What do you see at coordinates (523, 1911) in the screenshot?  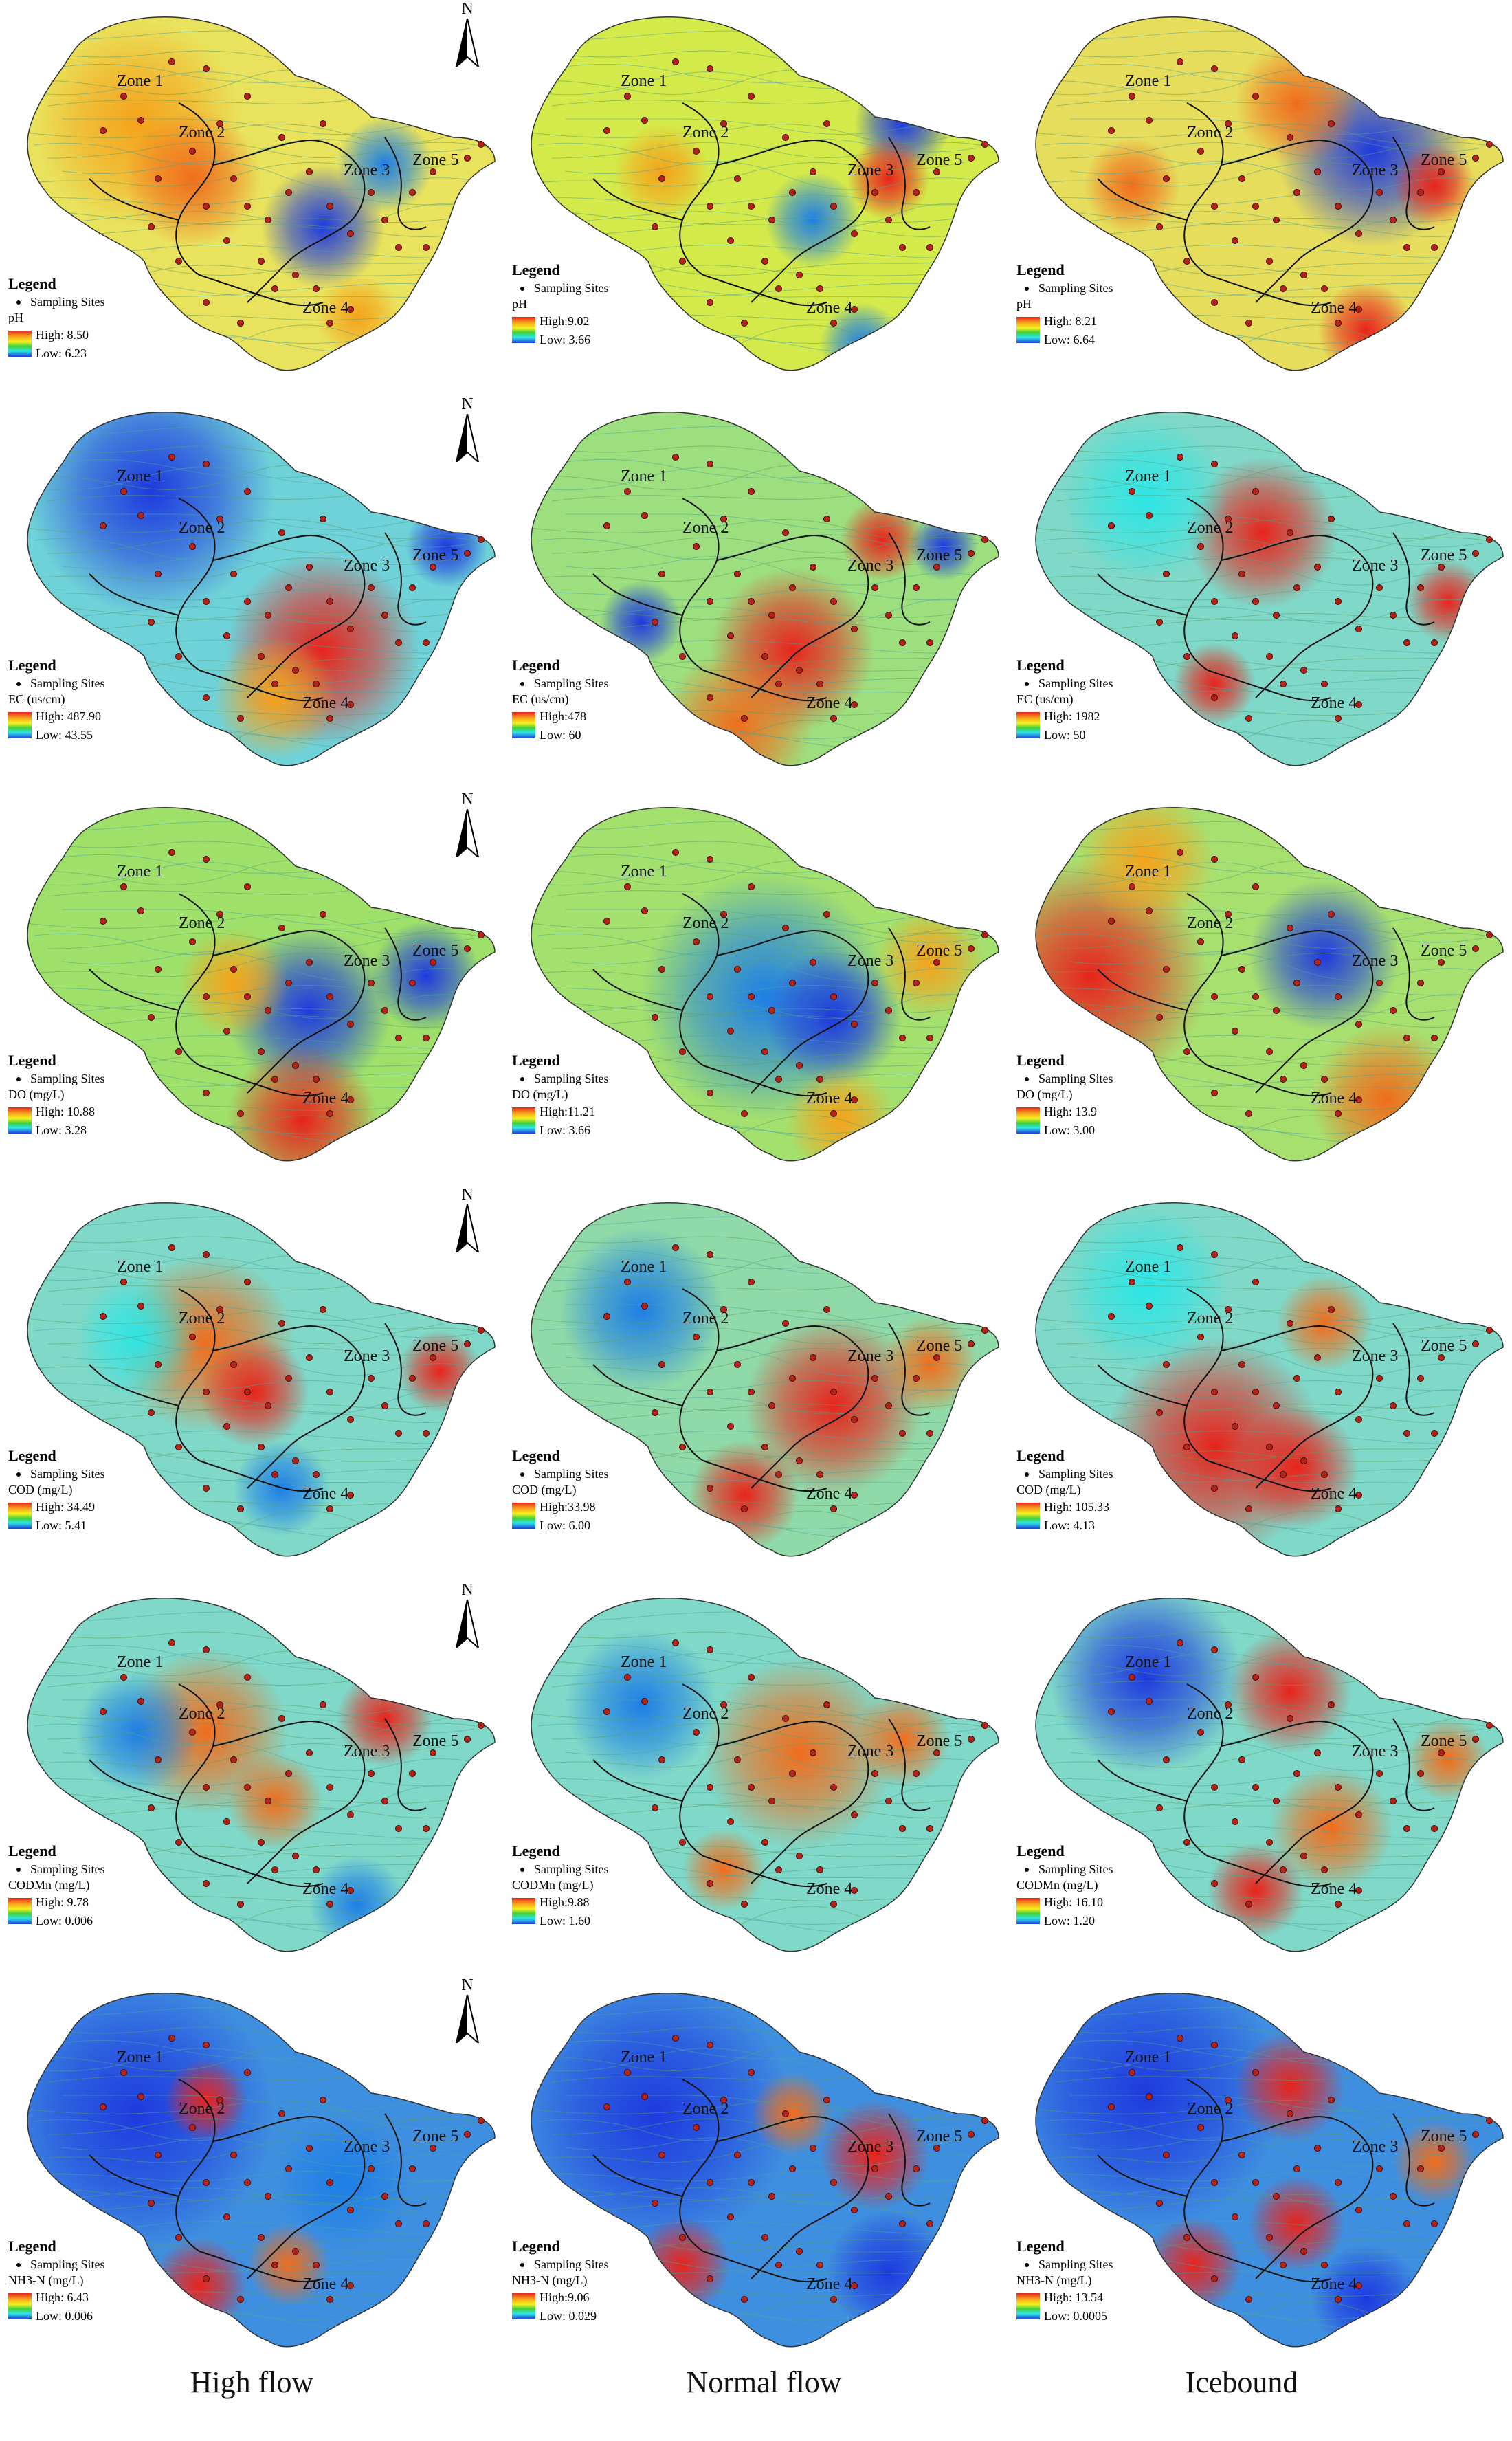 I see `color-ramp` at bounding box center [523, 1911].